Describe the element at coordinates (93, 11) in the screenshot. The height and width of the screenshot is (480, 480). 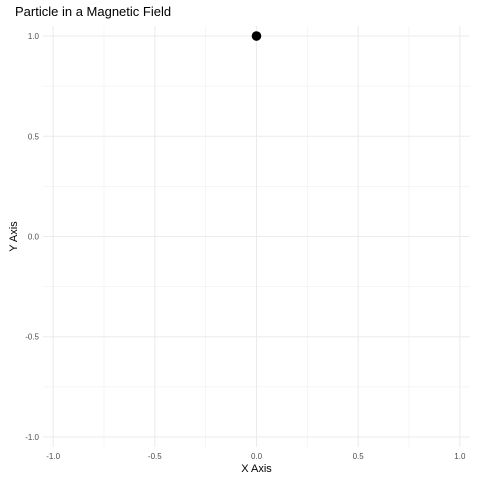
I see `chart-title: Particle in a Magnetic Field` at that location.